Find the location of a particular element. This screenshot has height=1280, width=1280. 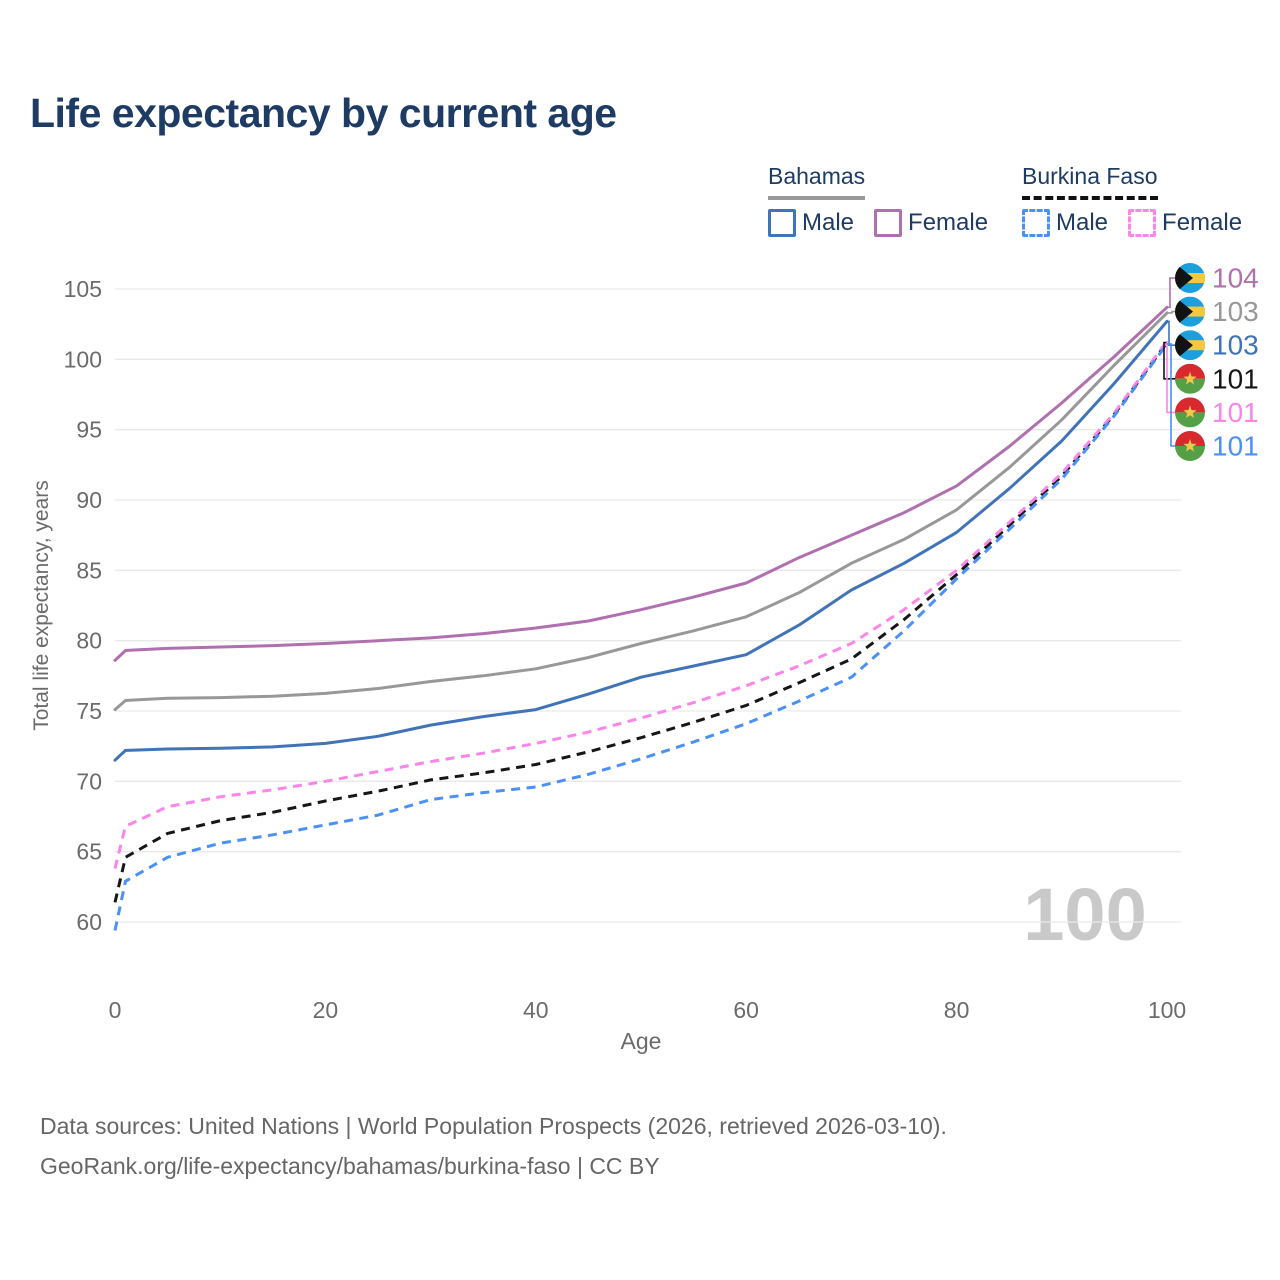

end-value-label-bahamas-total: 103 is located at coordinates (1235, 311).